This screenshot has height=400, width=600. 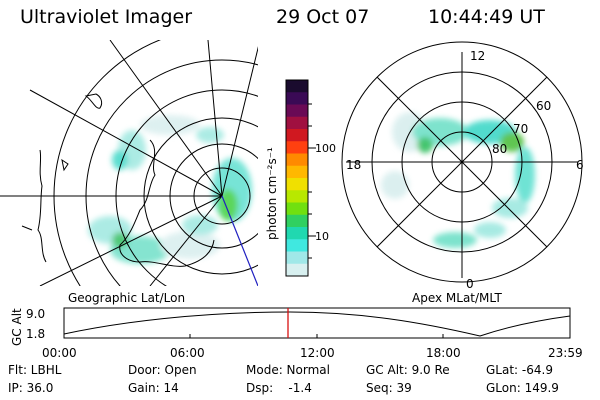 I want to click on info-ip: IP: 36.0, so click(x=31, y=388).